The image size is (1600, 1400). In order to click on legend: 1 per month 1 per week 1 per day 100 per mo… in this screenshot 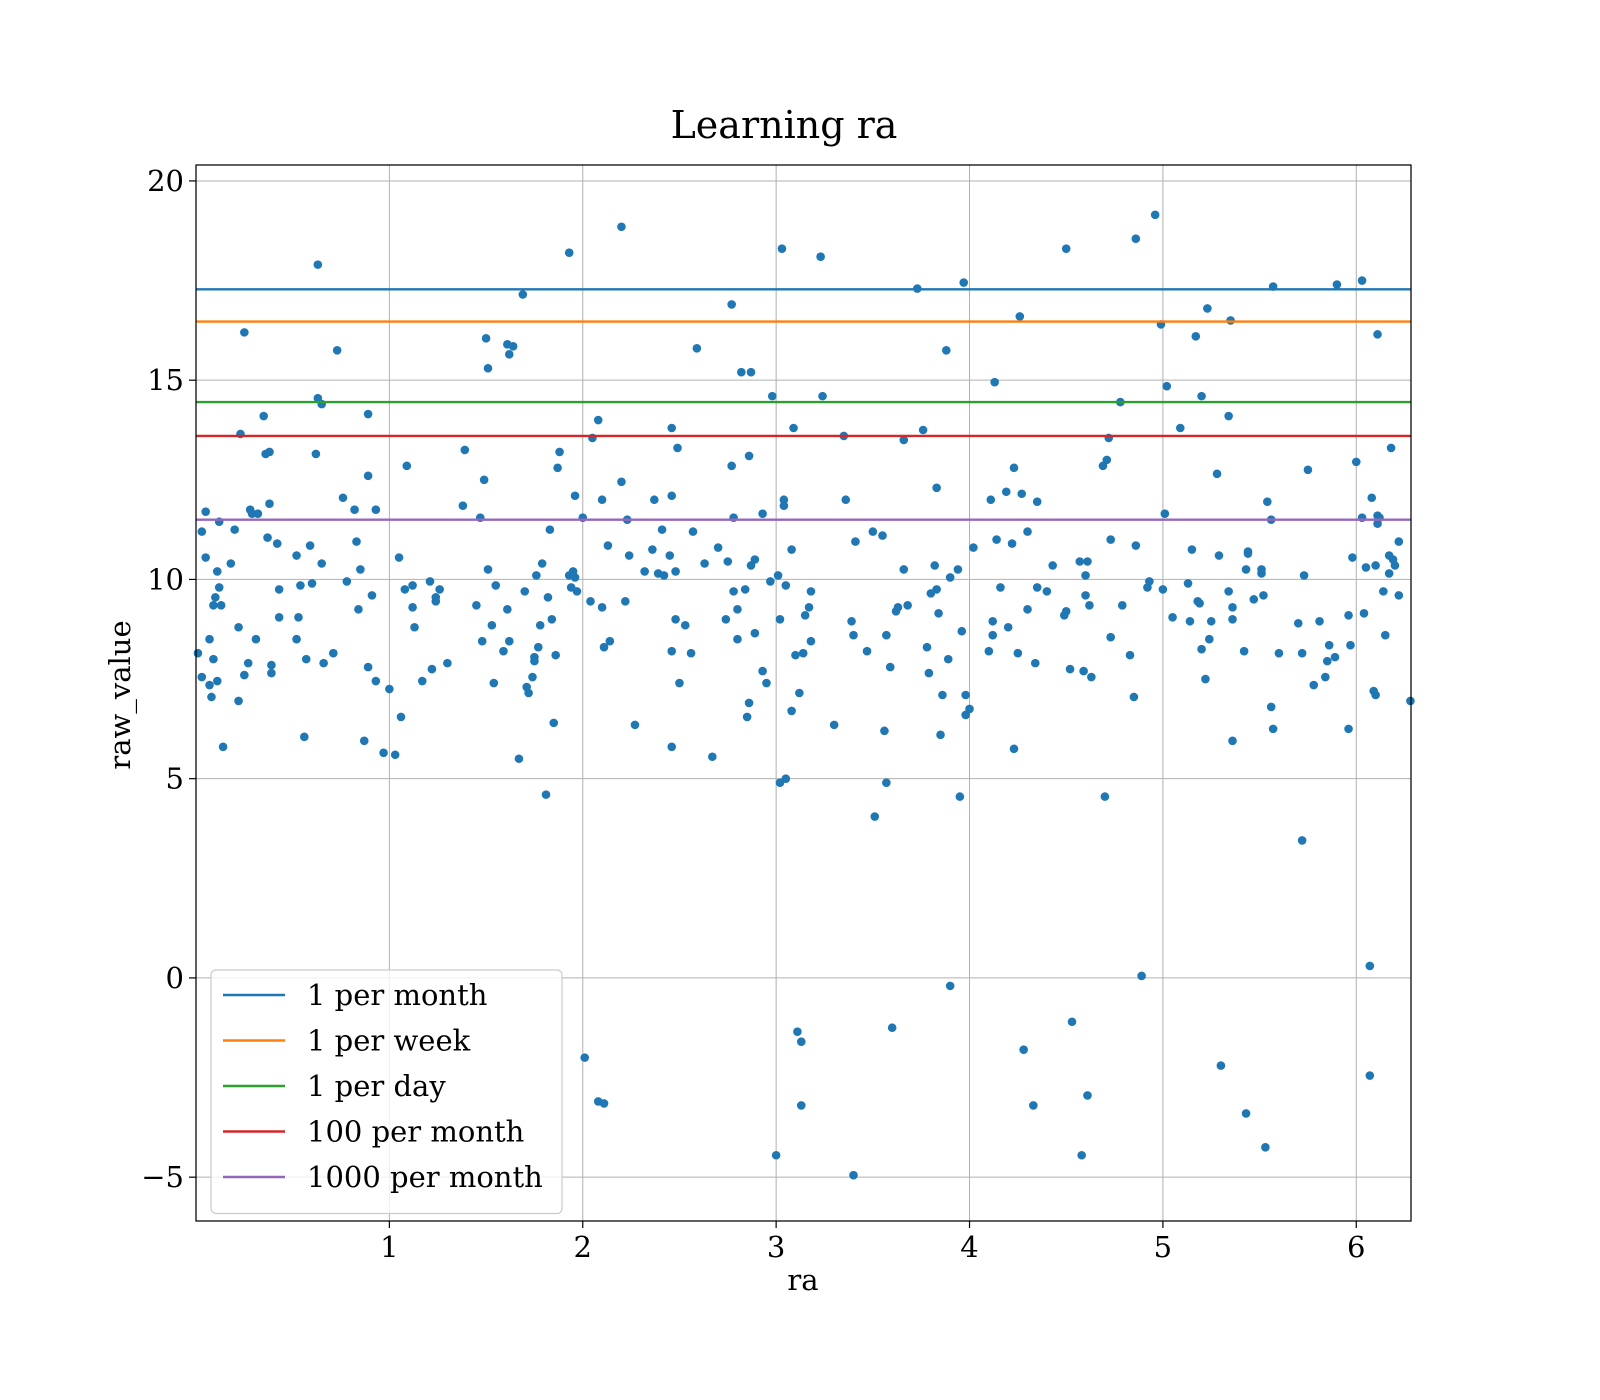, I will do `click(386, 1092)`.